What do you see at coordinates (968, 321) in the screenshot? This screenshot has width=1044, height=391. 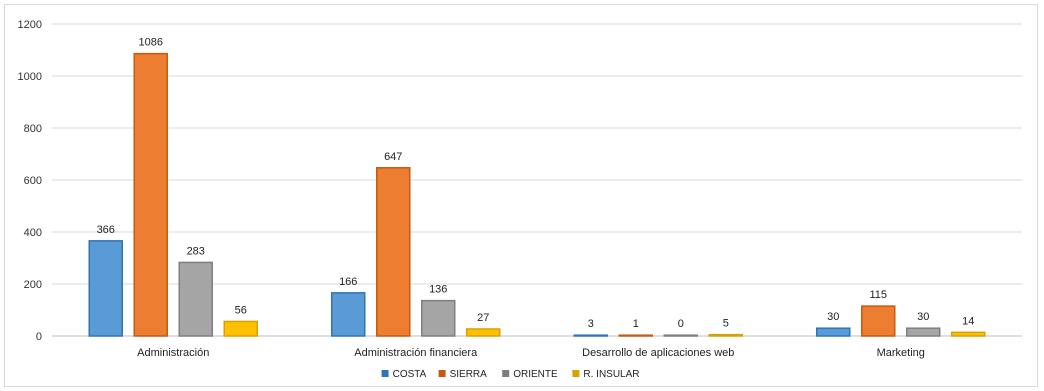 I see `data-label: 14` at bounding box center [968, 321].